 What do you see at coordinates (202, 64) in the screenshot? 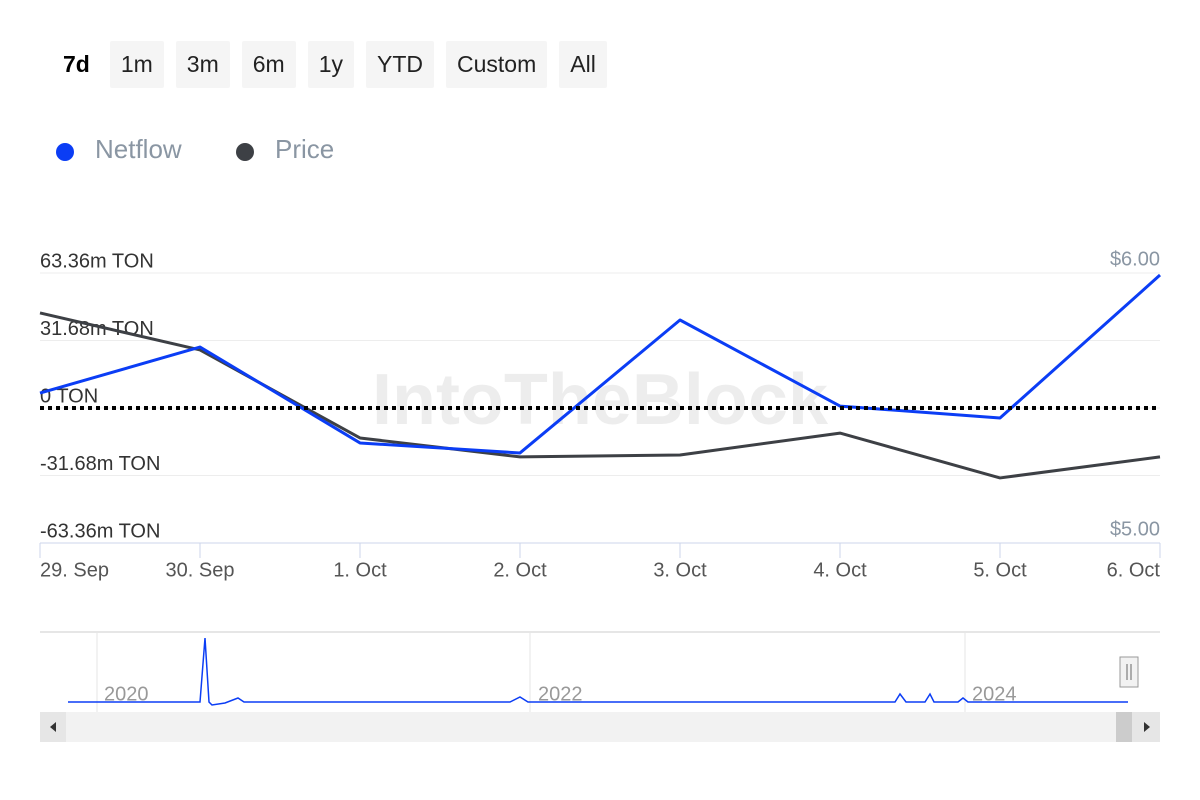
I see `range-button: 3m` at bounding box center [202, 64].